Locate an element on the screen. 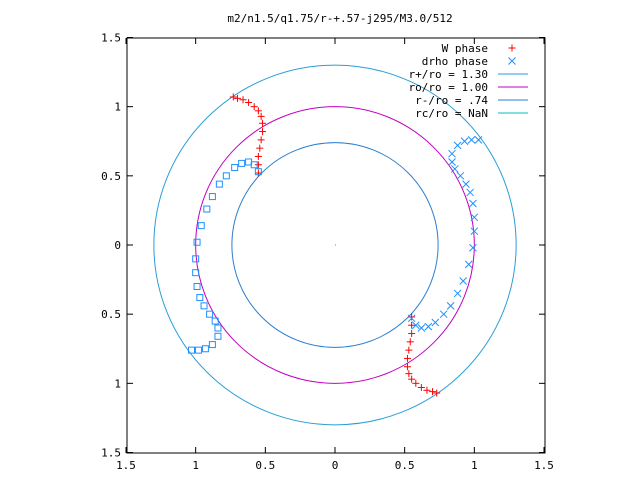 Image resolution: width=640 pixels, height=480 pixels. y-tick-label-5: 1 is located at coordinates (117, 383).